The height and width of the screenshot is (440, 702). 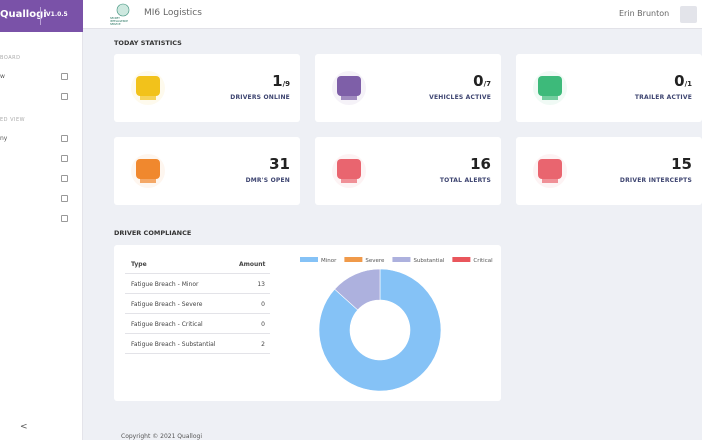 I want to click on divider, so click(x=40, y=16).